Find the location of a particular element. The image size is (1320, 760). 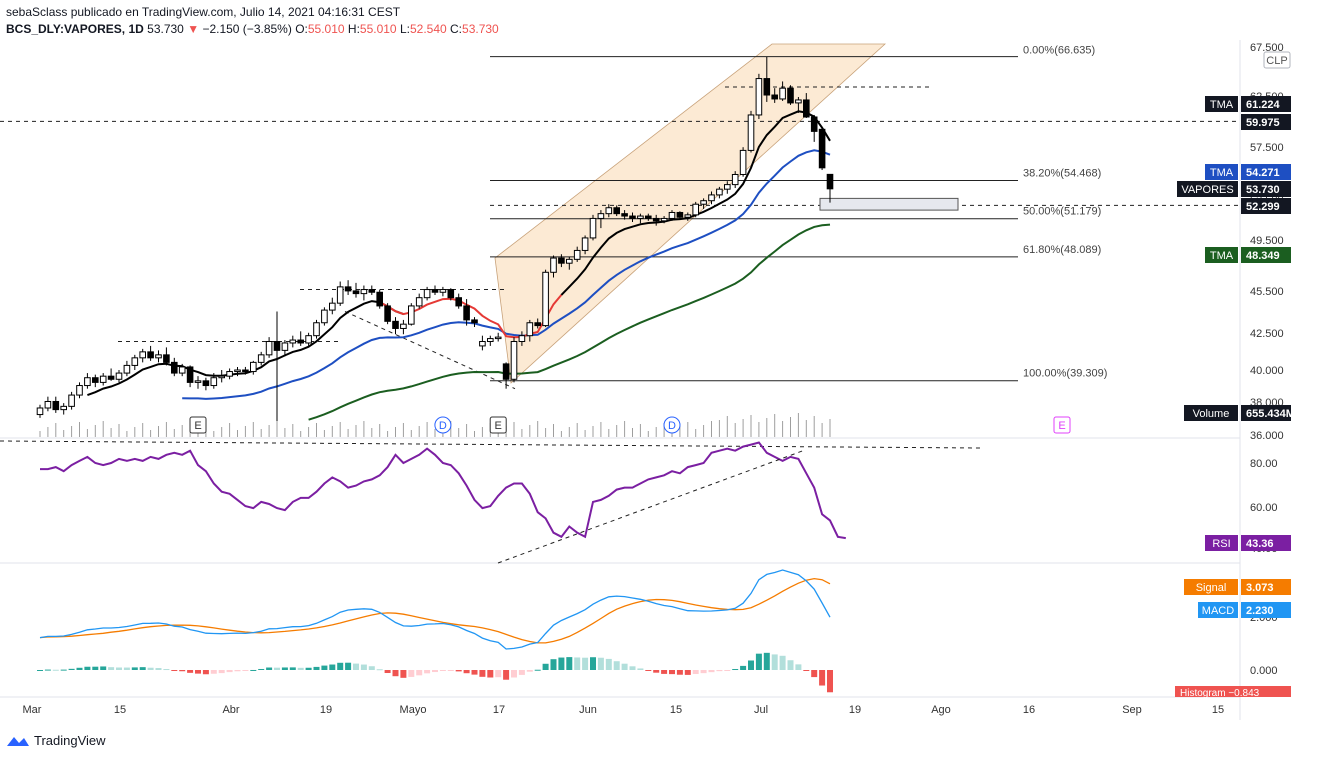

tradingview-logo: TradingView is located at coordinates (56, 740).